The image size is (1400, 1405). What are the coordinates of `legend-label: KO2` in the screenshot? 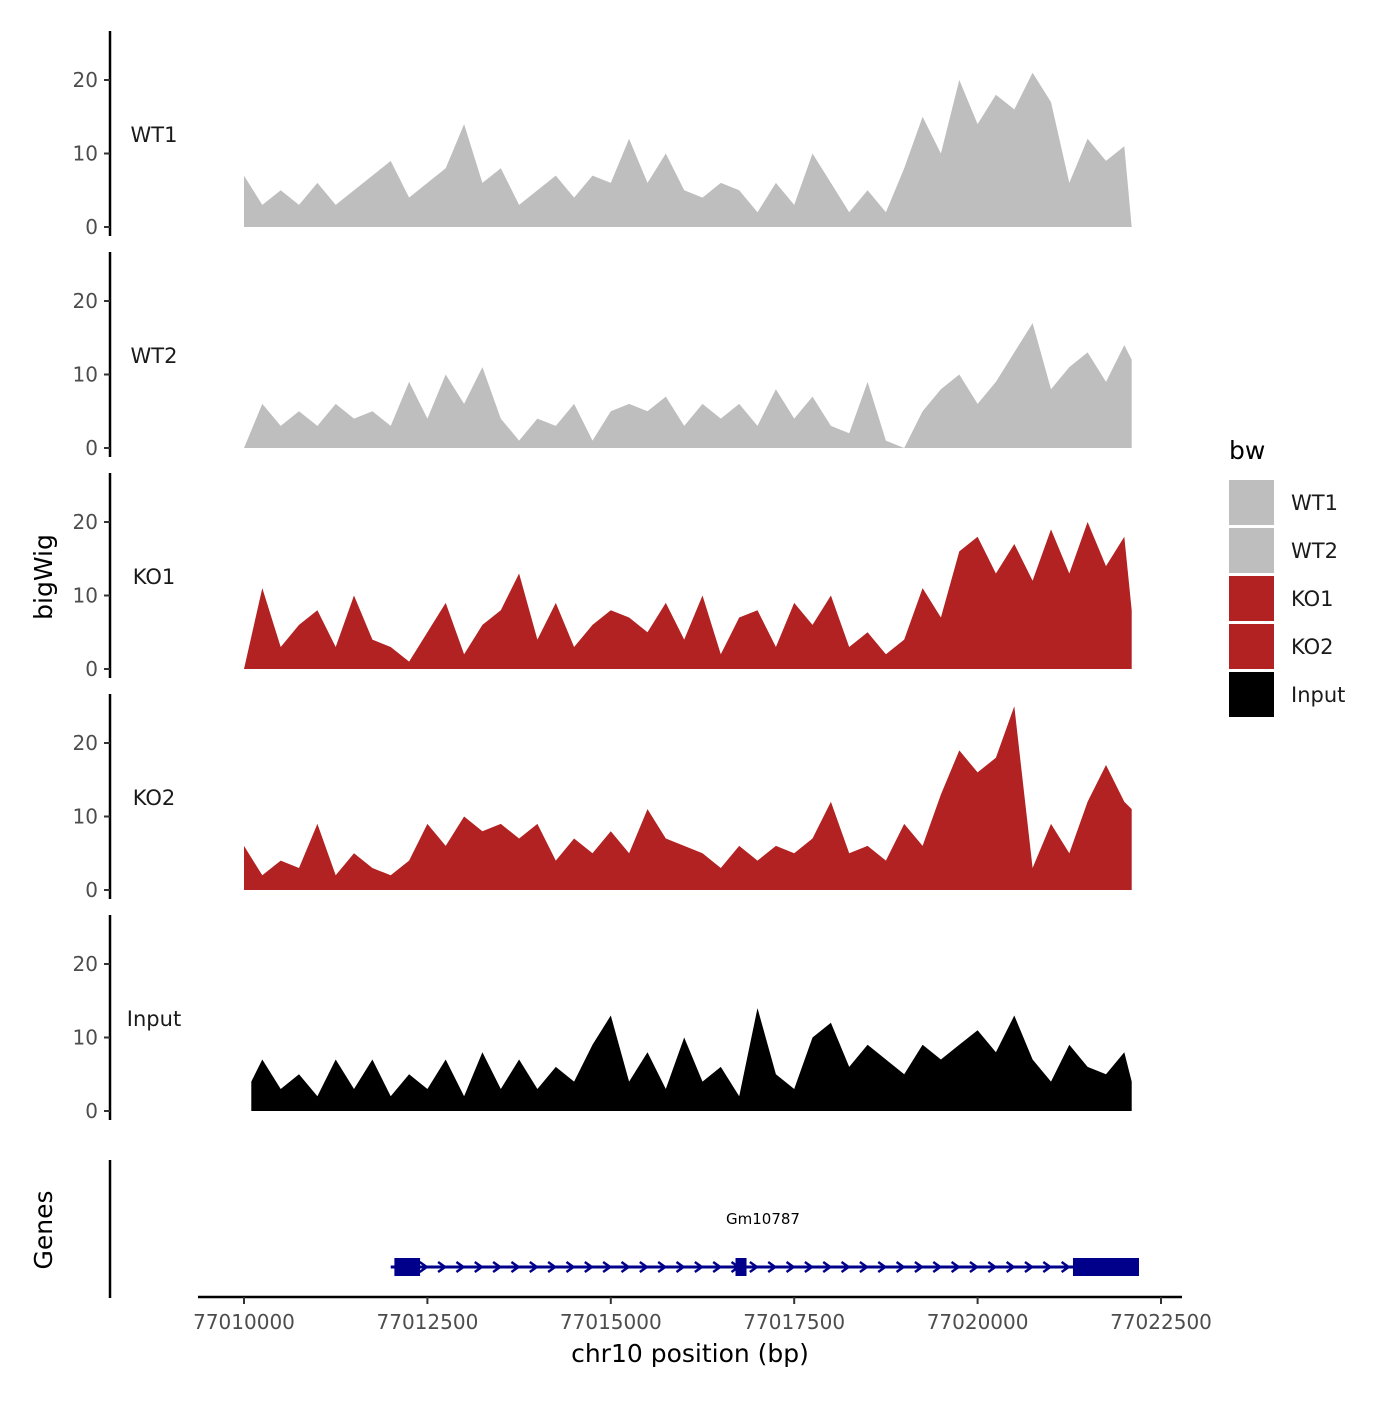 It's located at (1312, 647).